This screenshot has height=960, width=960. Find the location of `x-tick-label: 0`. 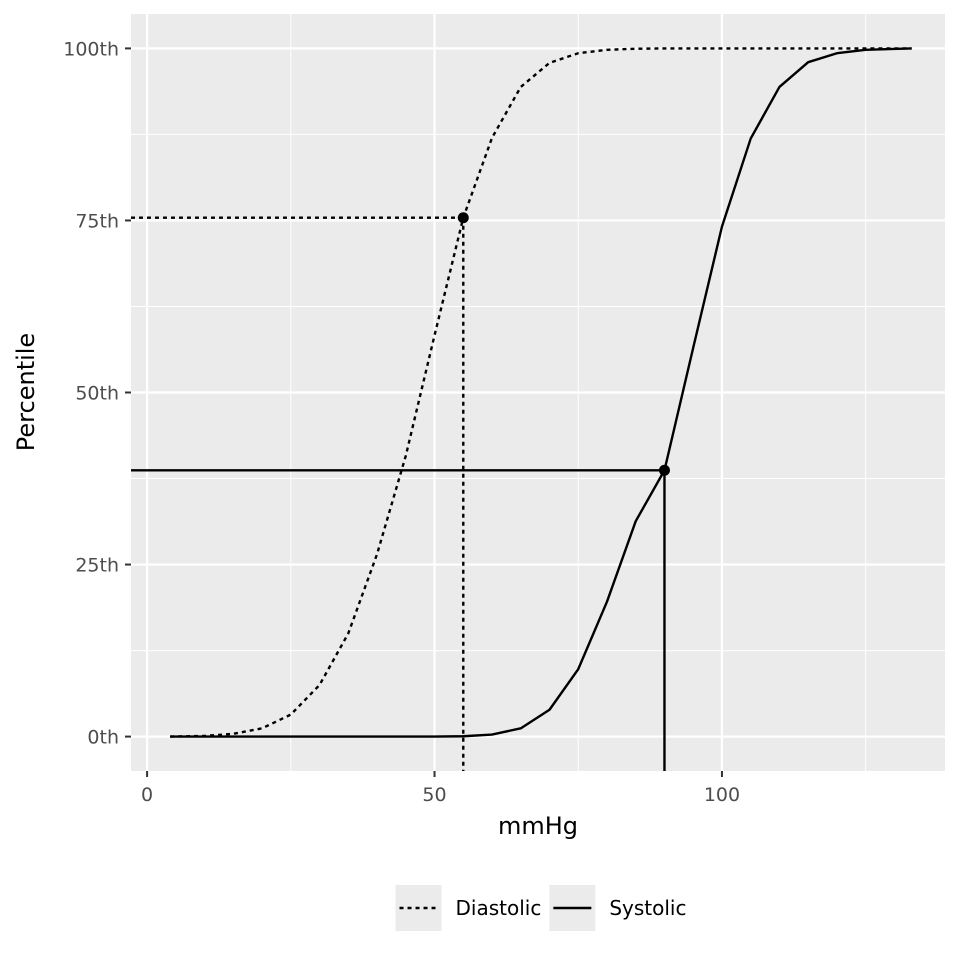

x-tick-label: 0 is located at coordinates (147, 795).